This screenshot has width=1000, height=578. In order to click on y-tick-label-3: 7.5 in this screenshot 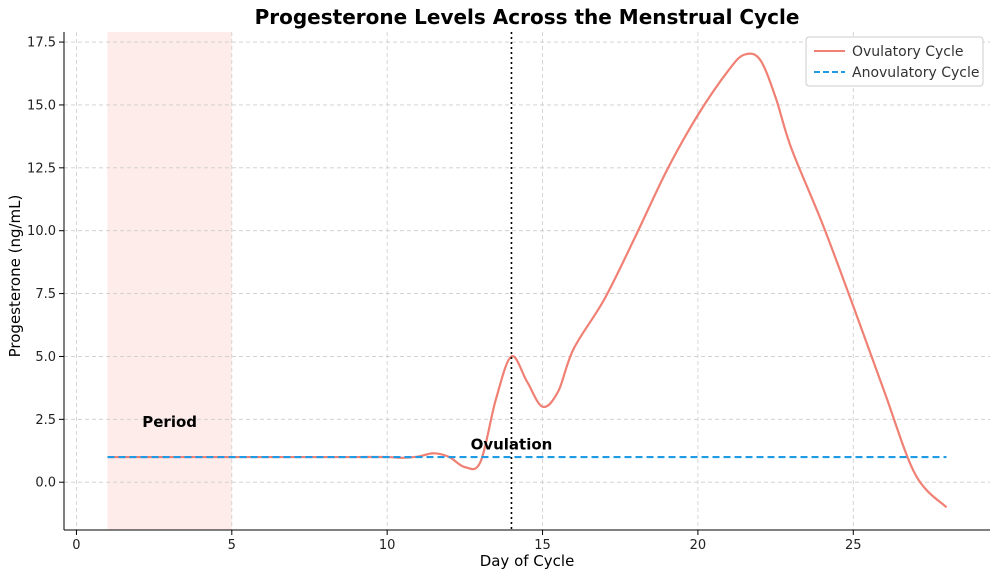, I will do `click(45, 294)`.